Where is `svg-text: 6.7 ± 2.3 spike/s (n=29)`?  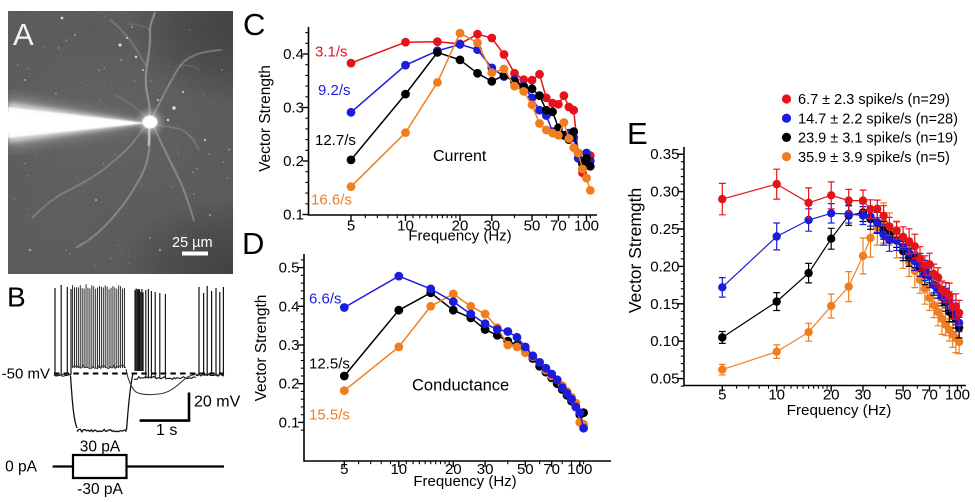
svg-text: 6.7 ± 2.3 spike/s (n=29) is located at coordinates (874, 100).